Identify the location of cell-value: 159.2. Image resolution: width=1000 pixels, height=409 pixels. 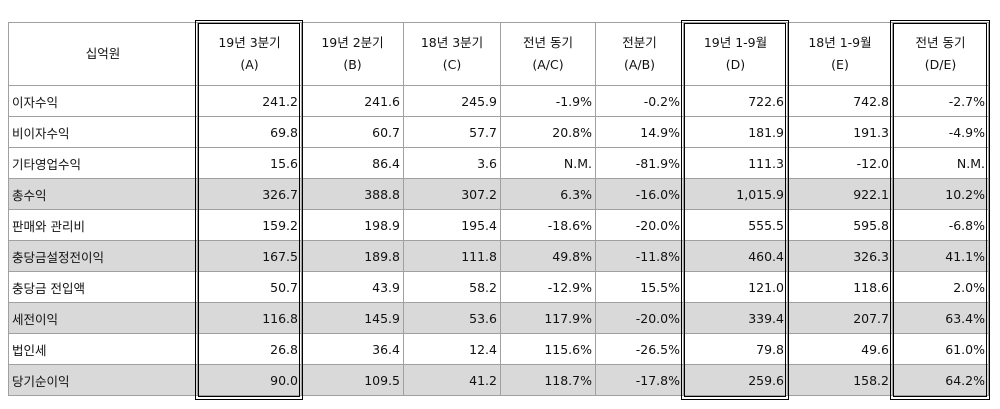
(249, 225).